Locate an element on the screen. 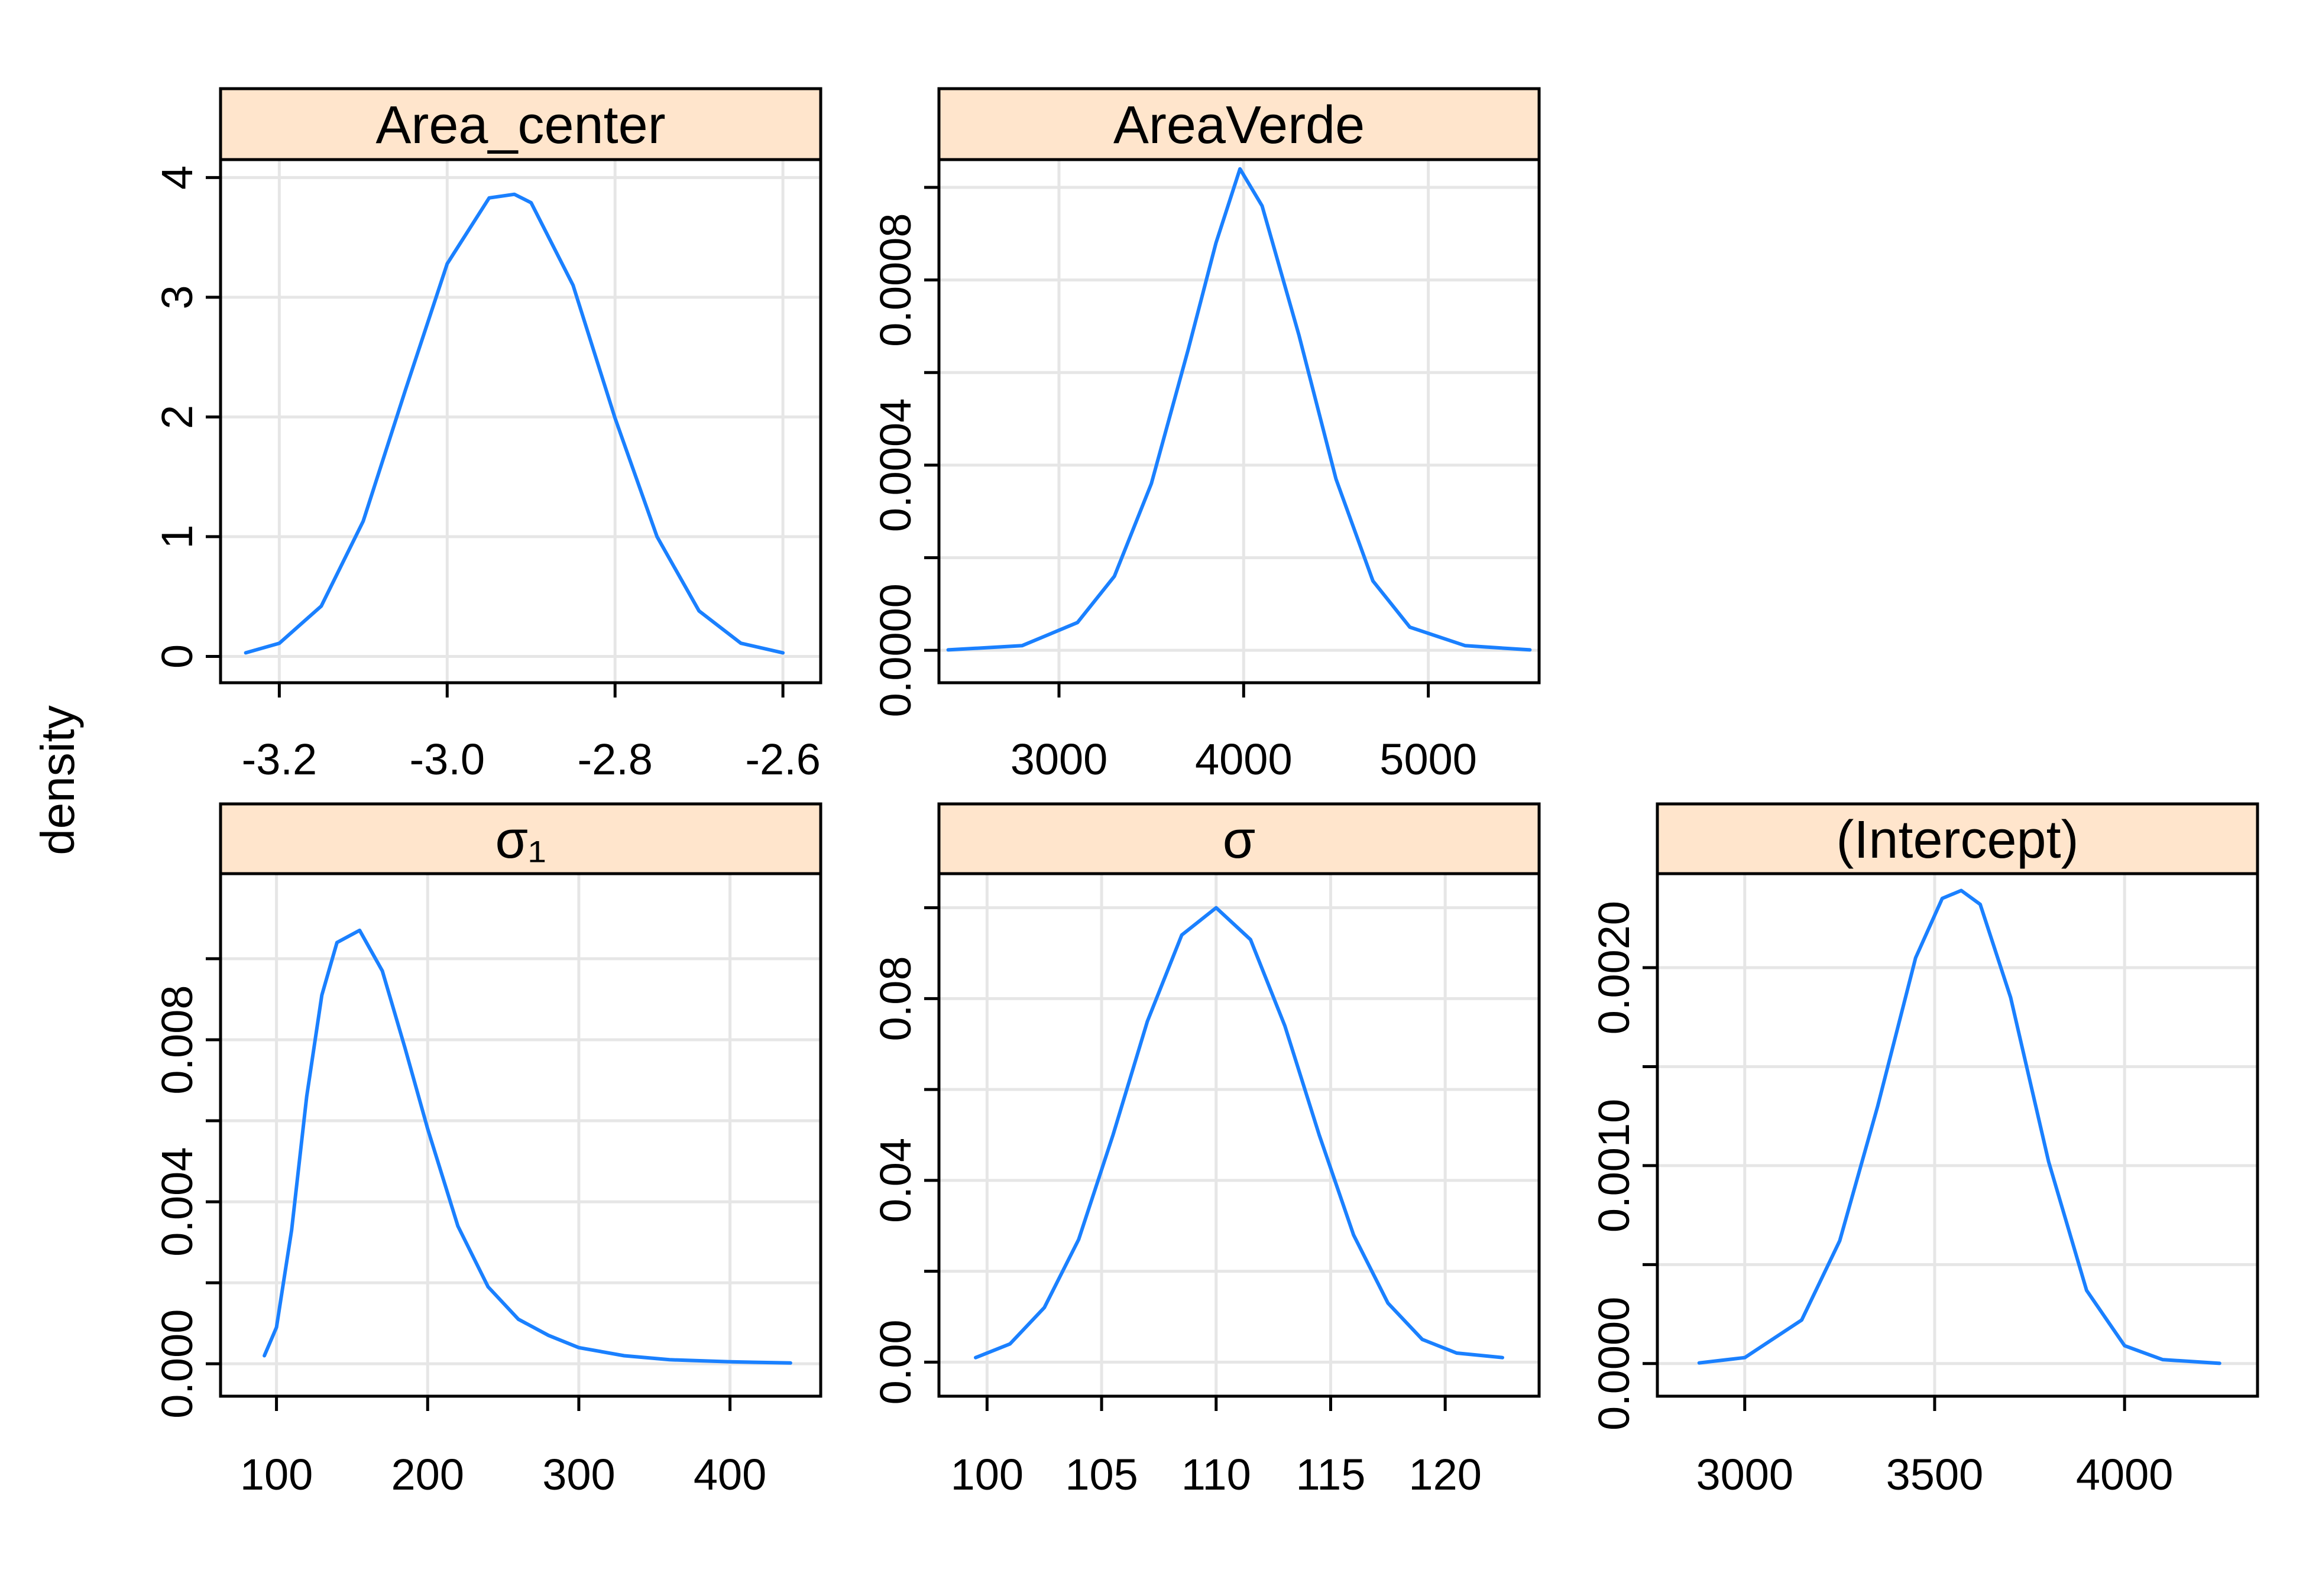  x-tick-label: -3.2 is located at coordinates (280, 759).